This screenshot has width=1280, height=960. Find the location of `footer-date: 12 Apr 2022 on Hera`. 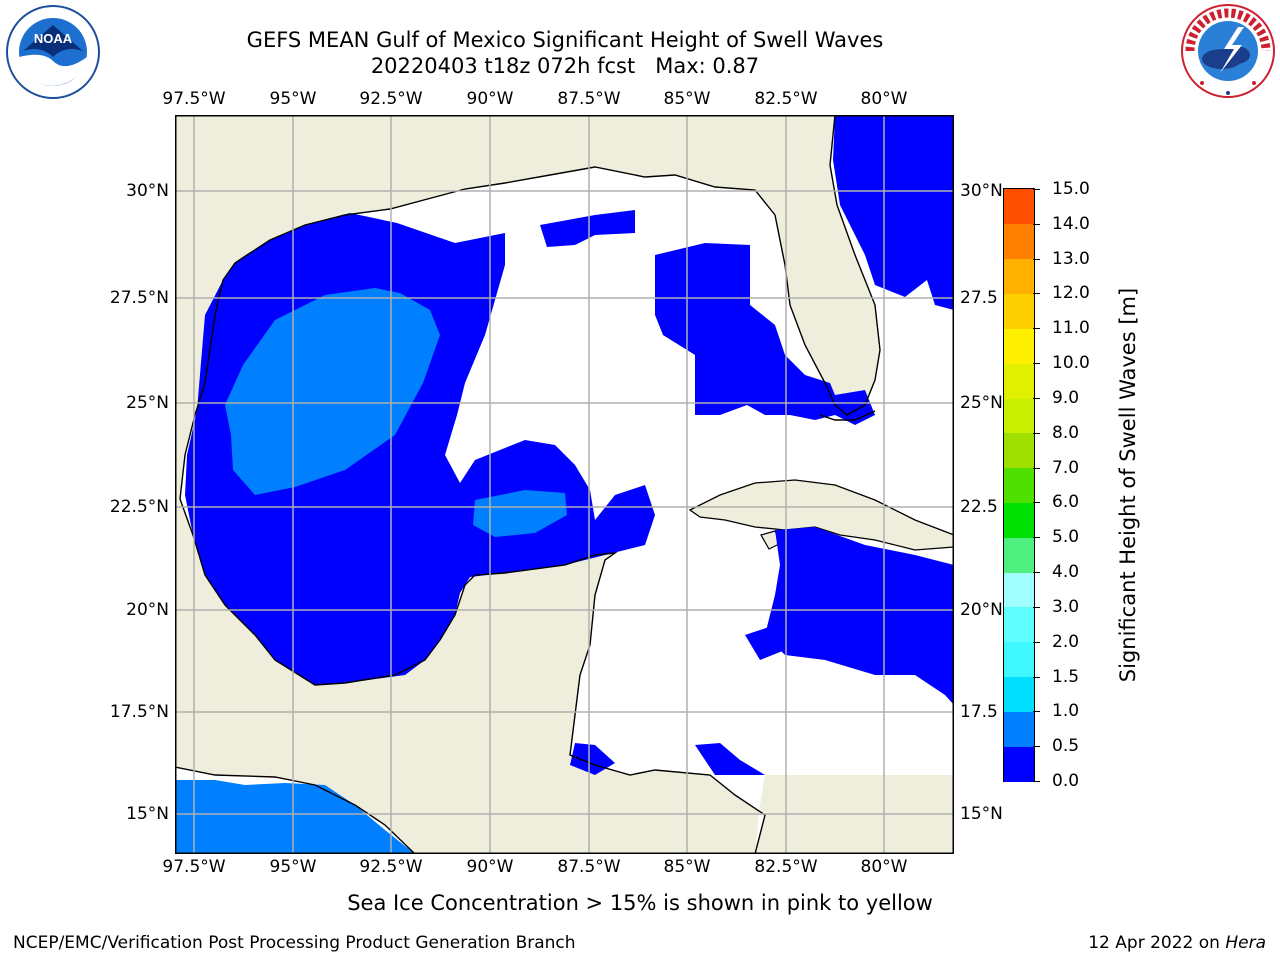

footer-date: 12 Apr 2022 on Hera is located at coordinates (1177, 943).